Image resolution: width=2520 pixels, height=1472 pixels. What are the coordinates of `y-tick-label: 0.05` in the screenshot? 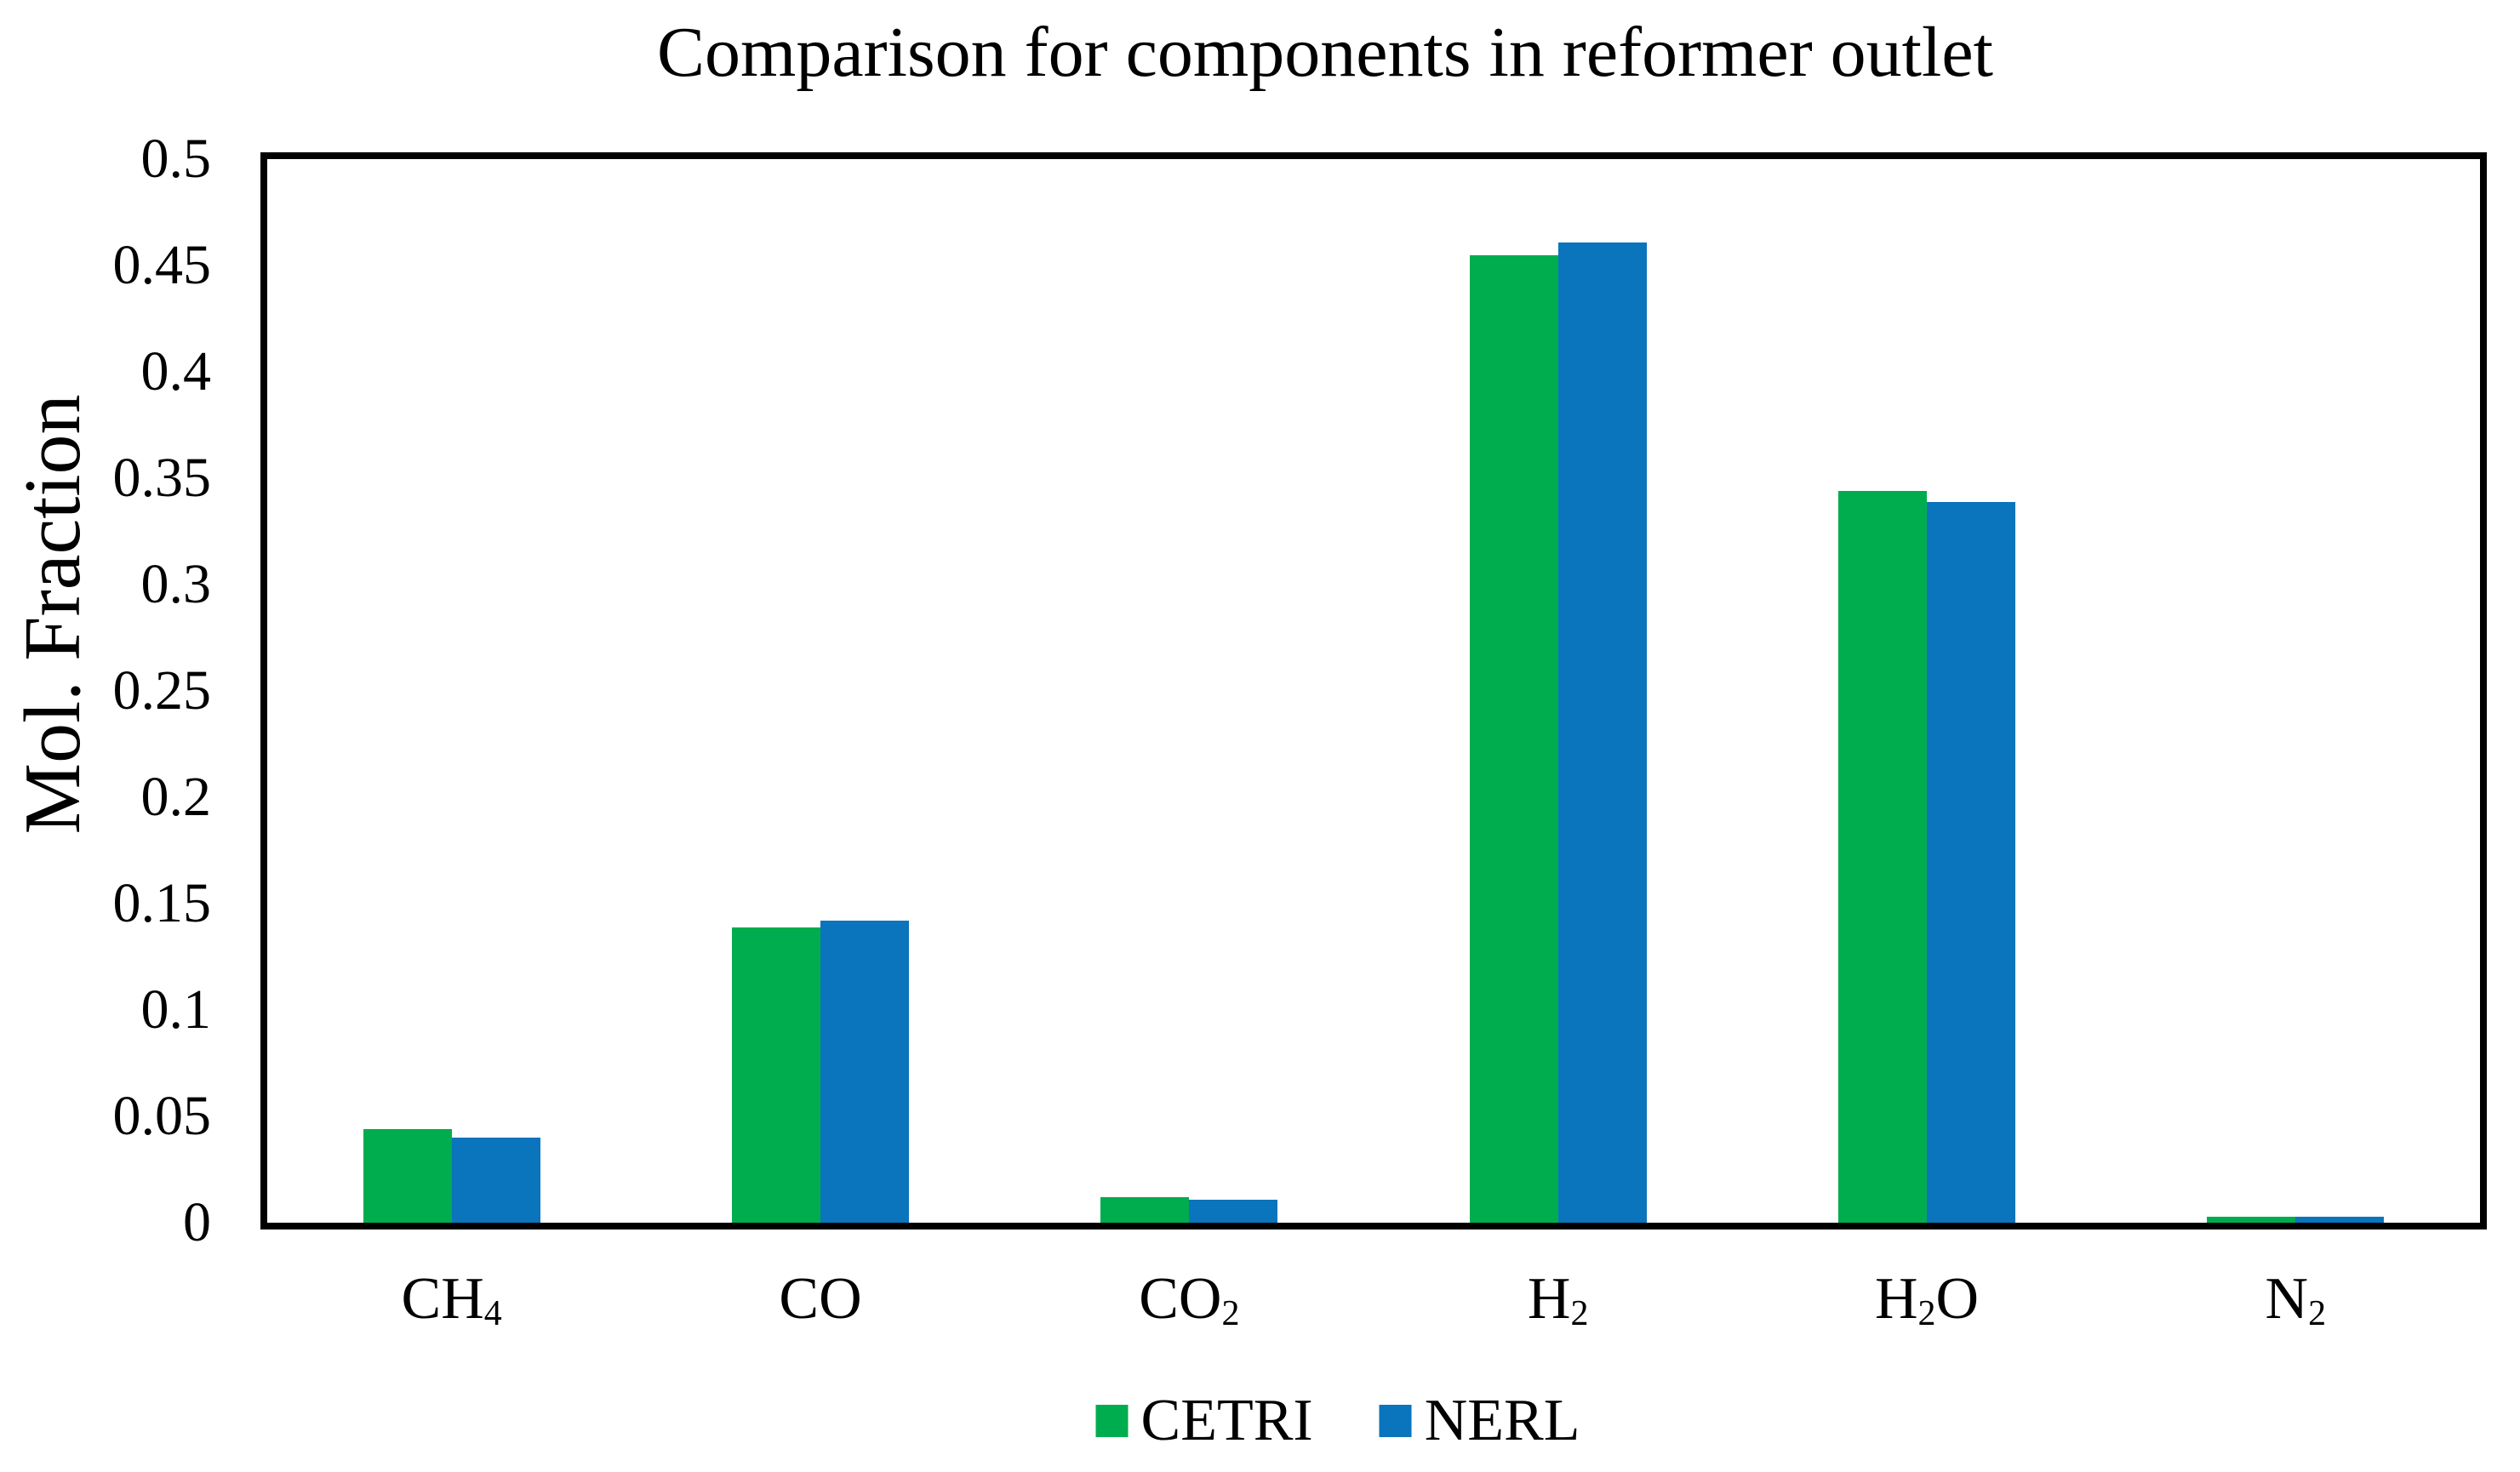 It's located at (162, 1116).